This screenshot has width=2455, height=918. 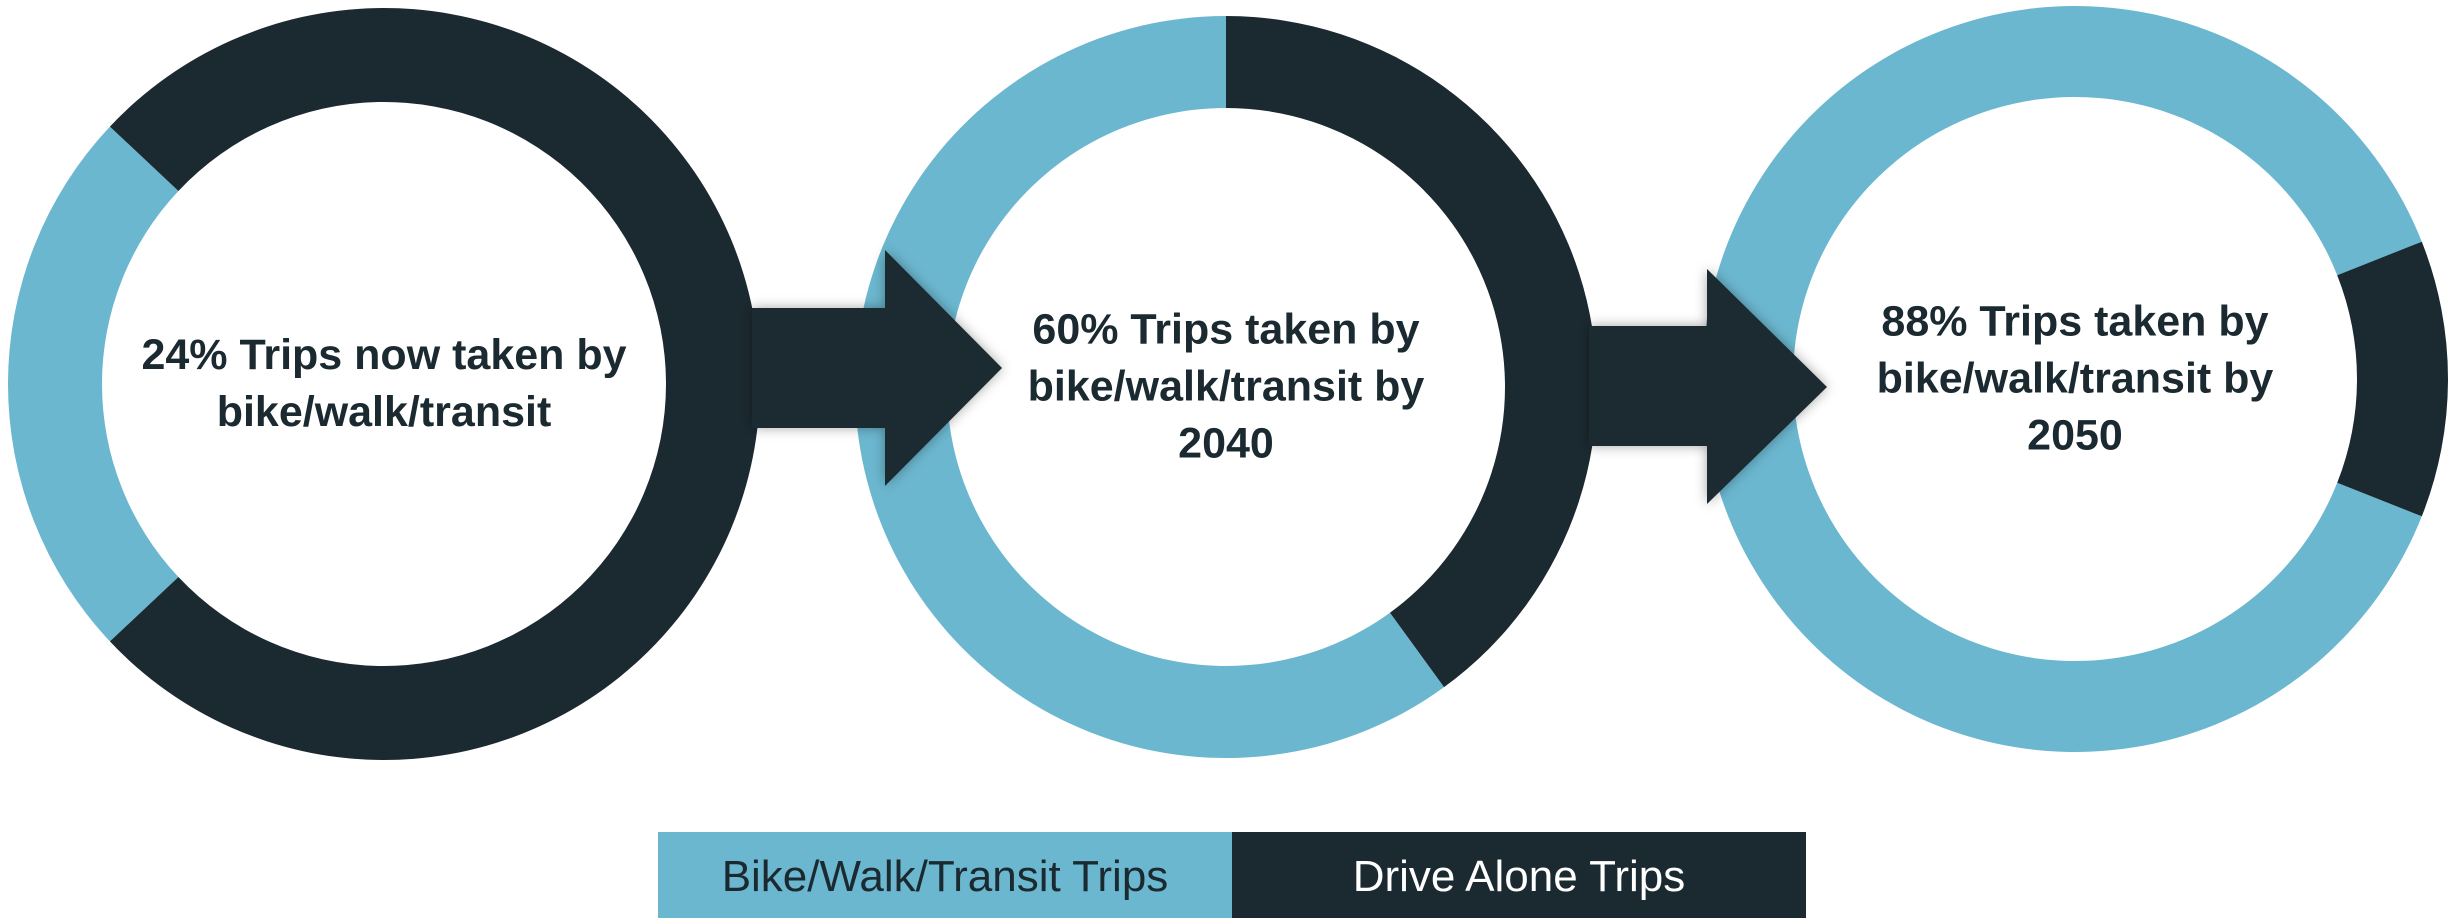 I want to click on legend-label: Bike/Walk/Transit Trips, so click(x=945, y=876).